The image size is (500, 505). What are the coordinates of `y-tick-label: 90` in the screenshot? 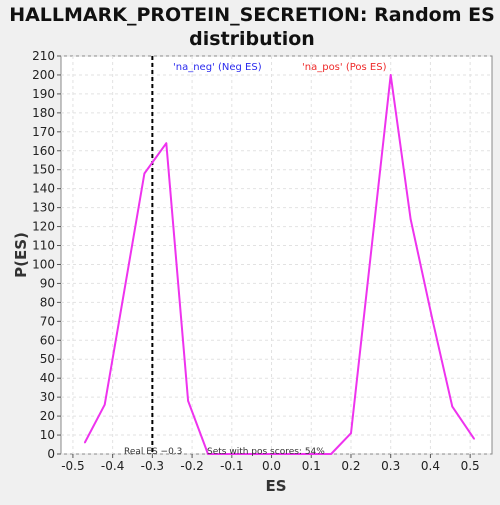 It's located at (47, 283).